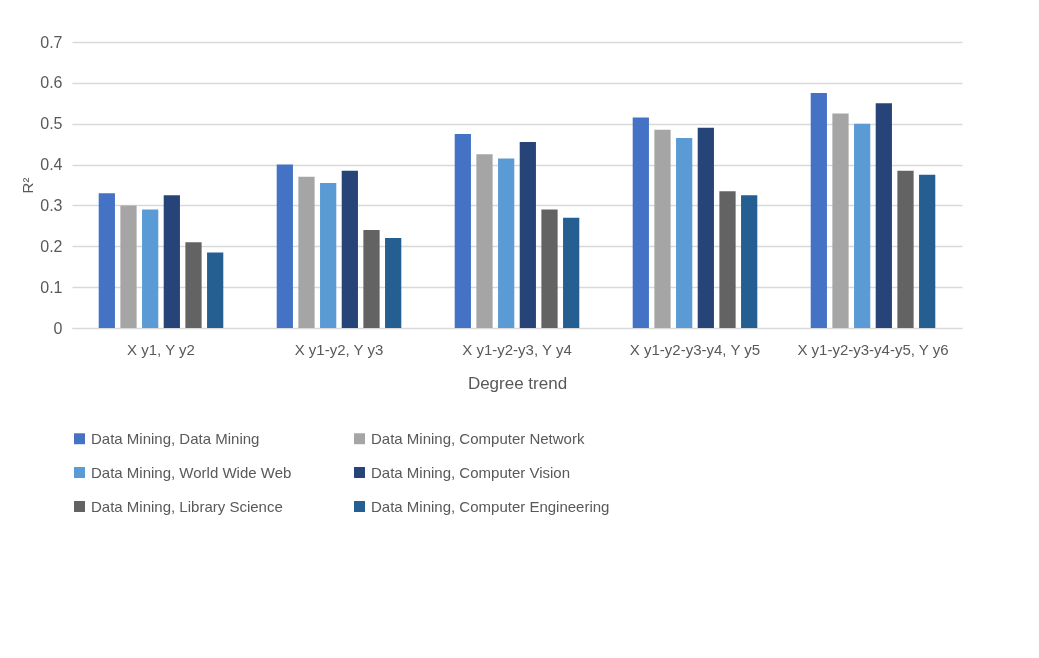 The image size is (1039, 658). What do you see at coordinates (695, 349) in the screenshot?
I see `x-tick-label: X y1-y2-y3-y4, Y y5` at bounding box center [695, 349].